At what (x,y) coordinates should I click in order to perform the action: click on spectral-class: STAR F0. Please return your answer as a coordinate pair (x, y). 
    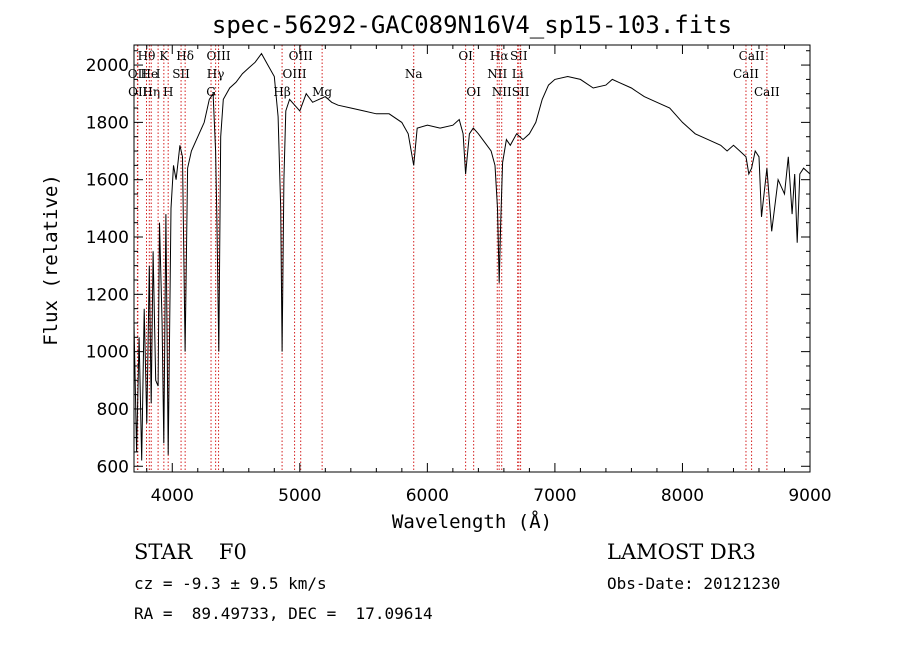
    Looking at the image, I should click on (190, 552).